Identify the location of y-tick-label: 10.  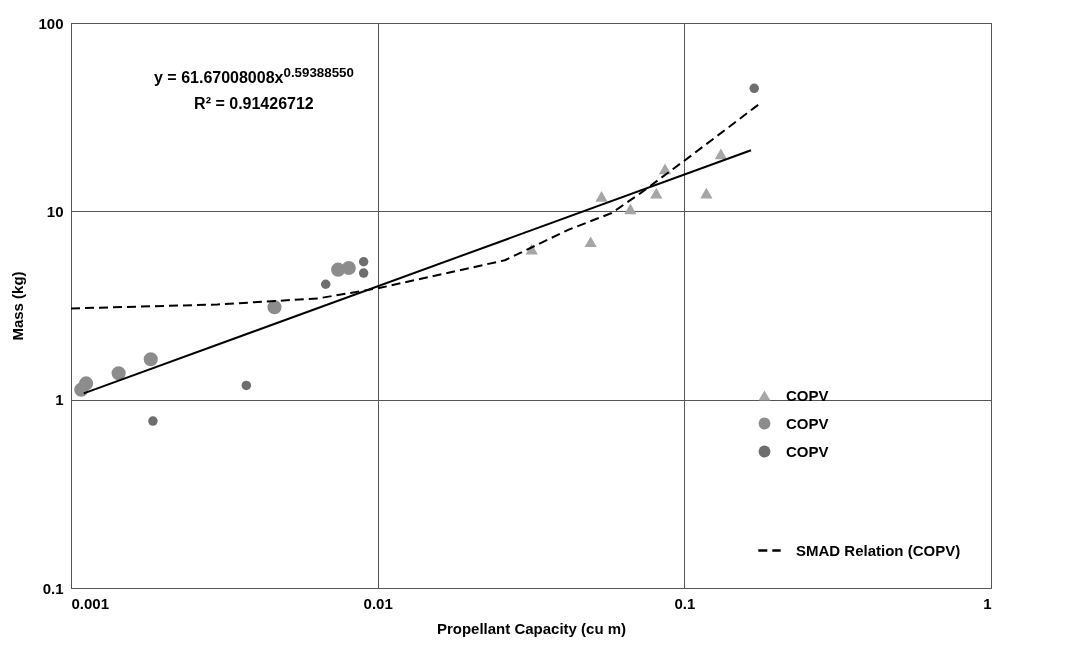
(55, 211).